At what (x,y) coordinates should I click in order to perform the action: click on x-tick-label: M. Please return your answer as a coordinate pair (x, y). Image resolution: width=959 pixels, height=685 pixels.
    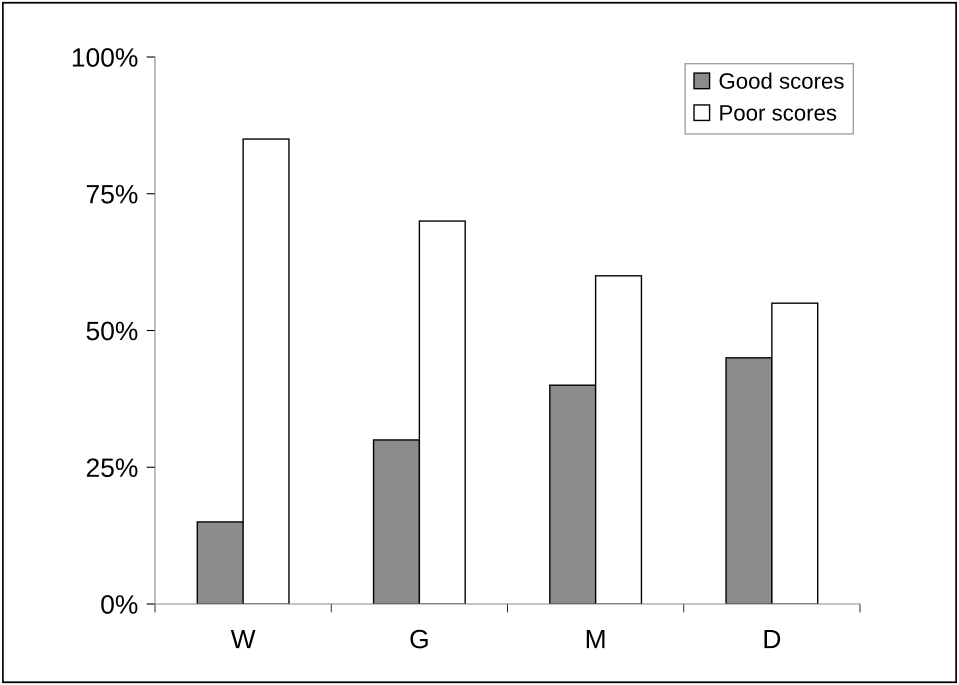
    Looking at the image, I should click on (595, 639).